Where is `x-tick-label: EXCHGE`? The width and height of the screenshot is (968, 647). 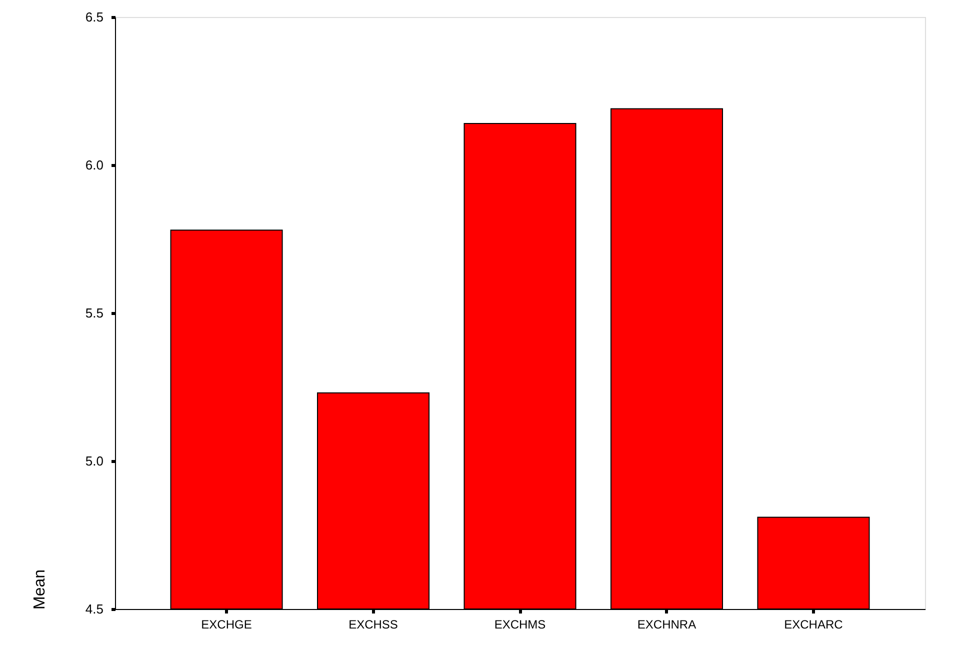 x-tick-label: EXCHGE is located at coordinates (226, 625).